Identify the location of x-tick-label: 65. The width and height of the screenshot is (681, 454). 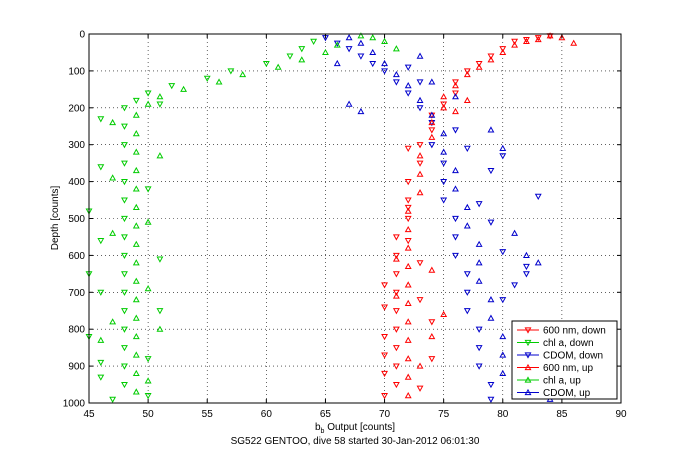
(326, 414).